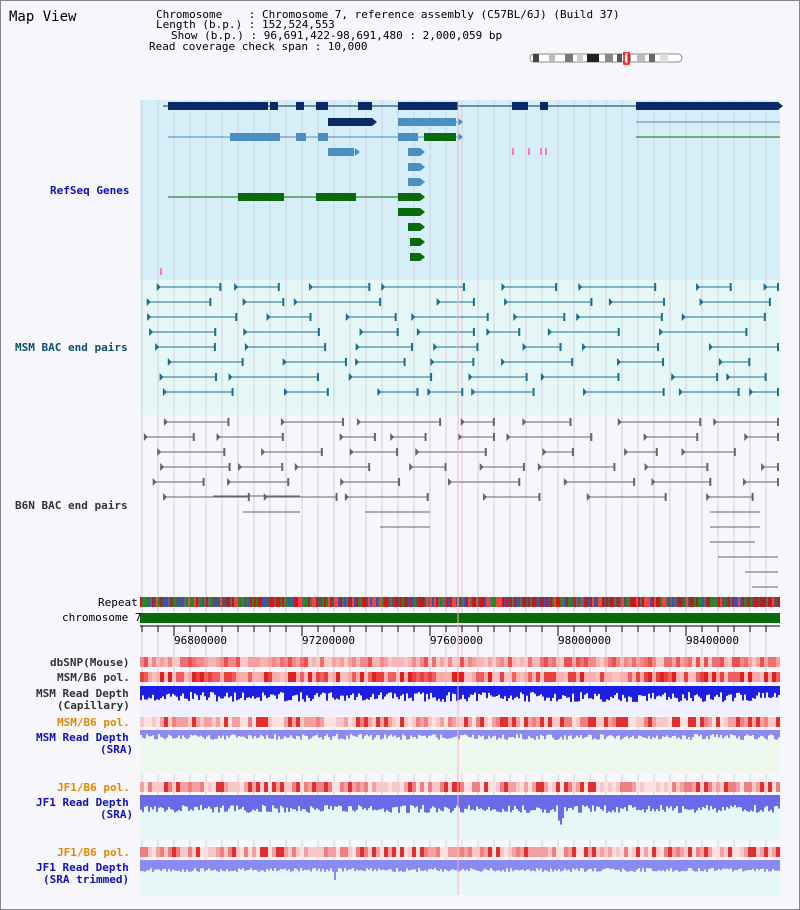  What do you see at coordinates (471, 188) in the screenshot?
I see `refseq-gene-models` at bounding box center [471, 188].